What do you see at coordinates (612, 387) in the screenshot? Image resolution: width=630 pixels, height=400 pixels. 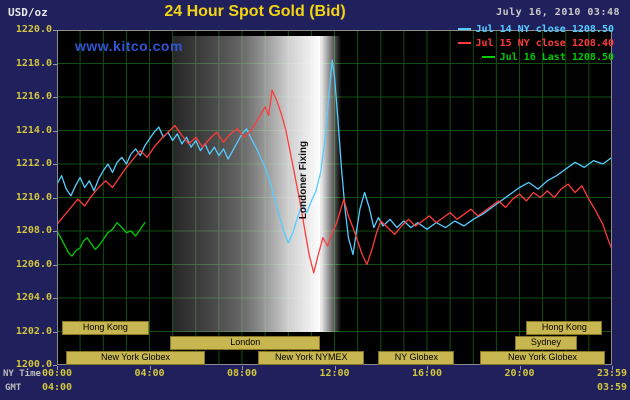 I see `gmt-axis-label: 03:59` at bounding box center [612, 387].